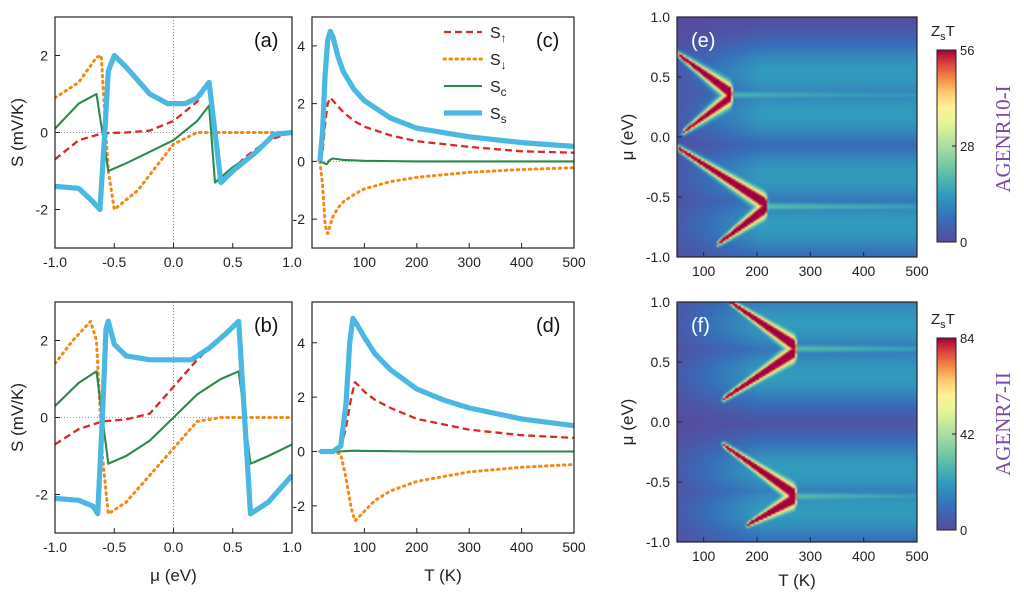 This screenshot has width=1024, height=603. Describe the element at coordinates (548, 326) in the screenshot. I see `panel-label: (d)` at that location.